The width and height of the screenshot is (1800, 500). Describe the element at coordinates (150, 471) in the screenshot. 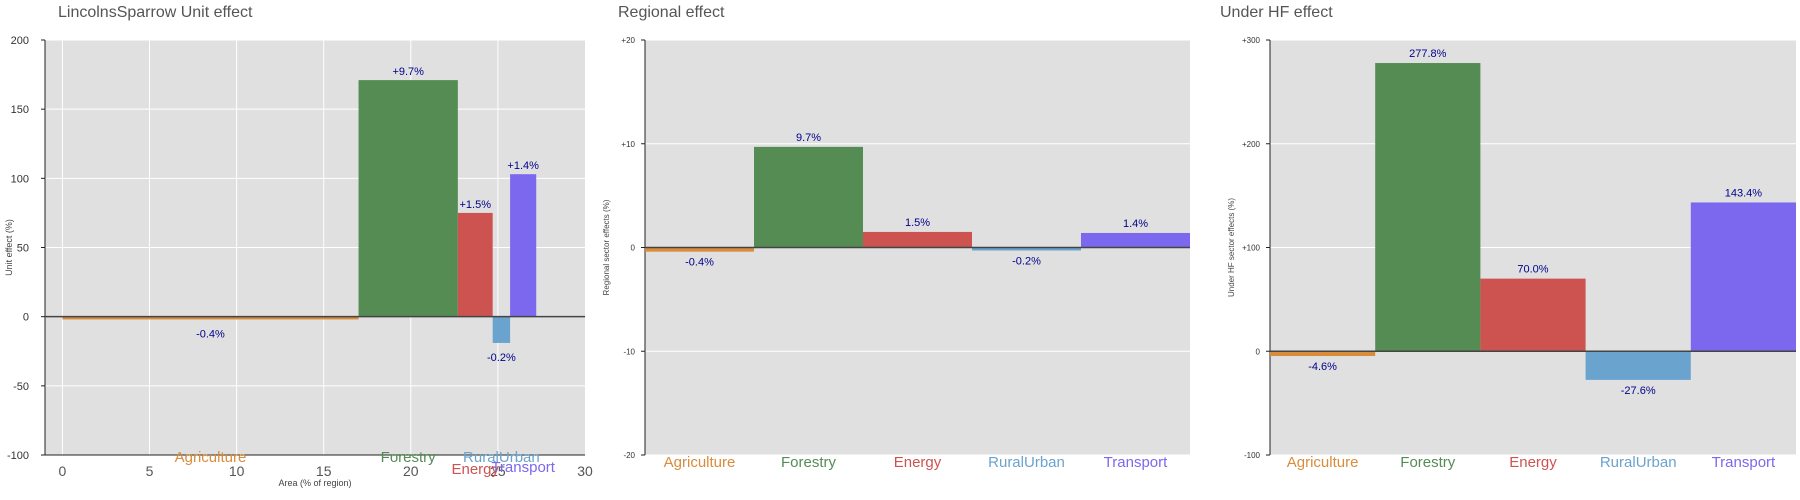

I see `x-tick-label: 5` at that location.